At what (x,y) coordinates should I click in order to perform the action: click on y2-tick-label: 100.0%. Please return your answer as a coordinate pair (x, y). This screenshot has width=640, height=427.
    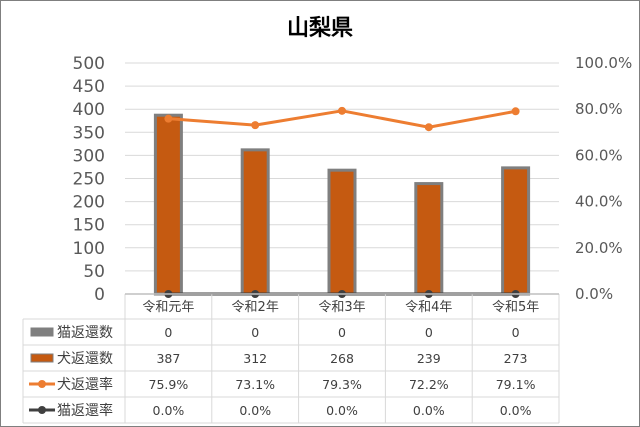
    Looking at the image, I should click on (603, 63).